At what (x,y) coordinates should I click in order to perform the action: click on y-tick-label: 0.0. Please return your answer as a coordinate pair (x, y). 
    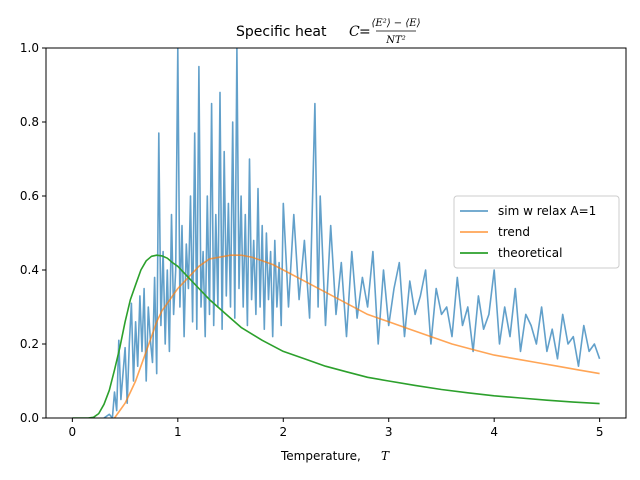
    Looking at the image, I should click on (29, 418).